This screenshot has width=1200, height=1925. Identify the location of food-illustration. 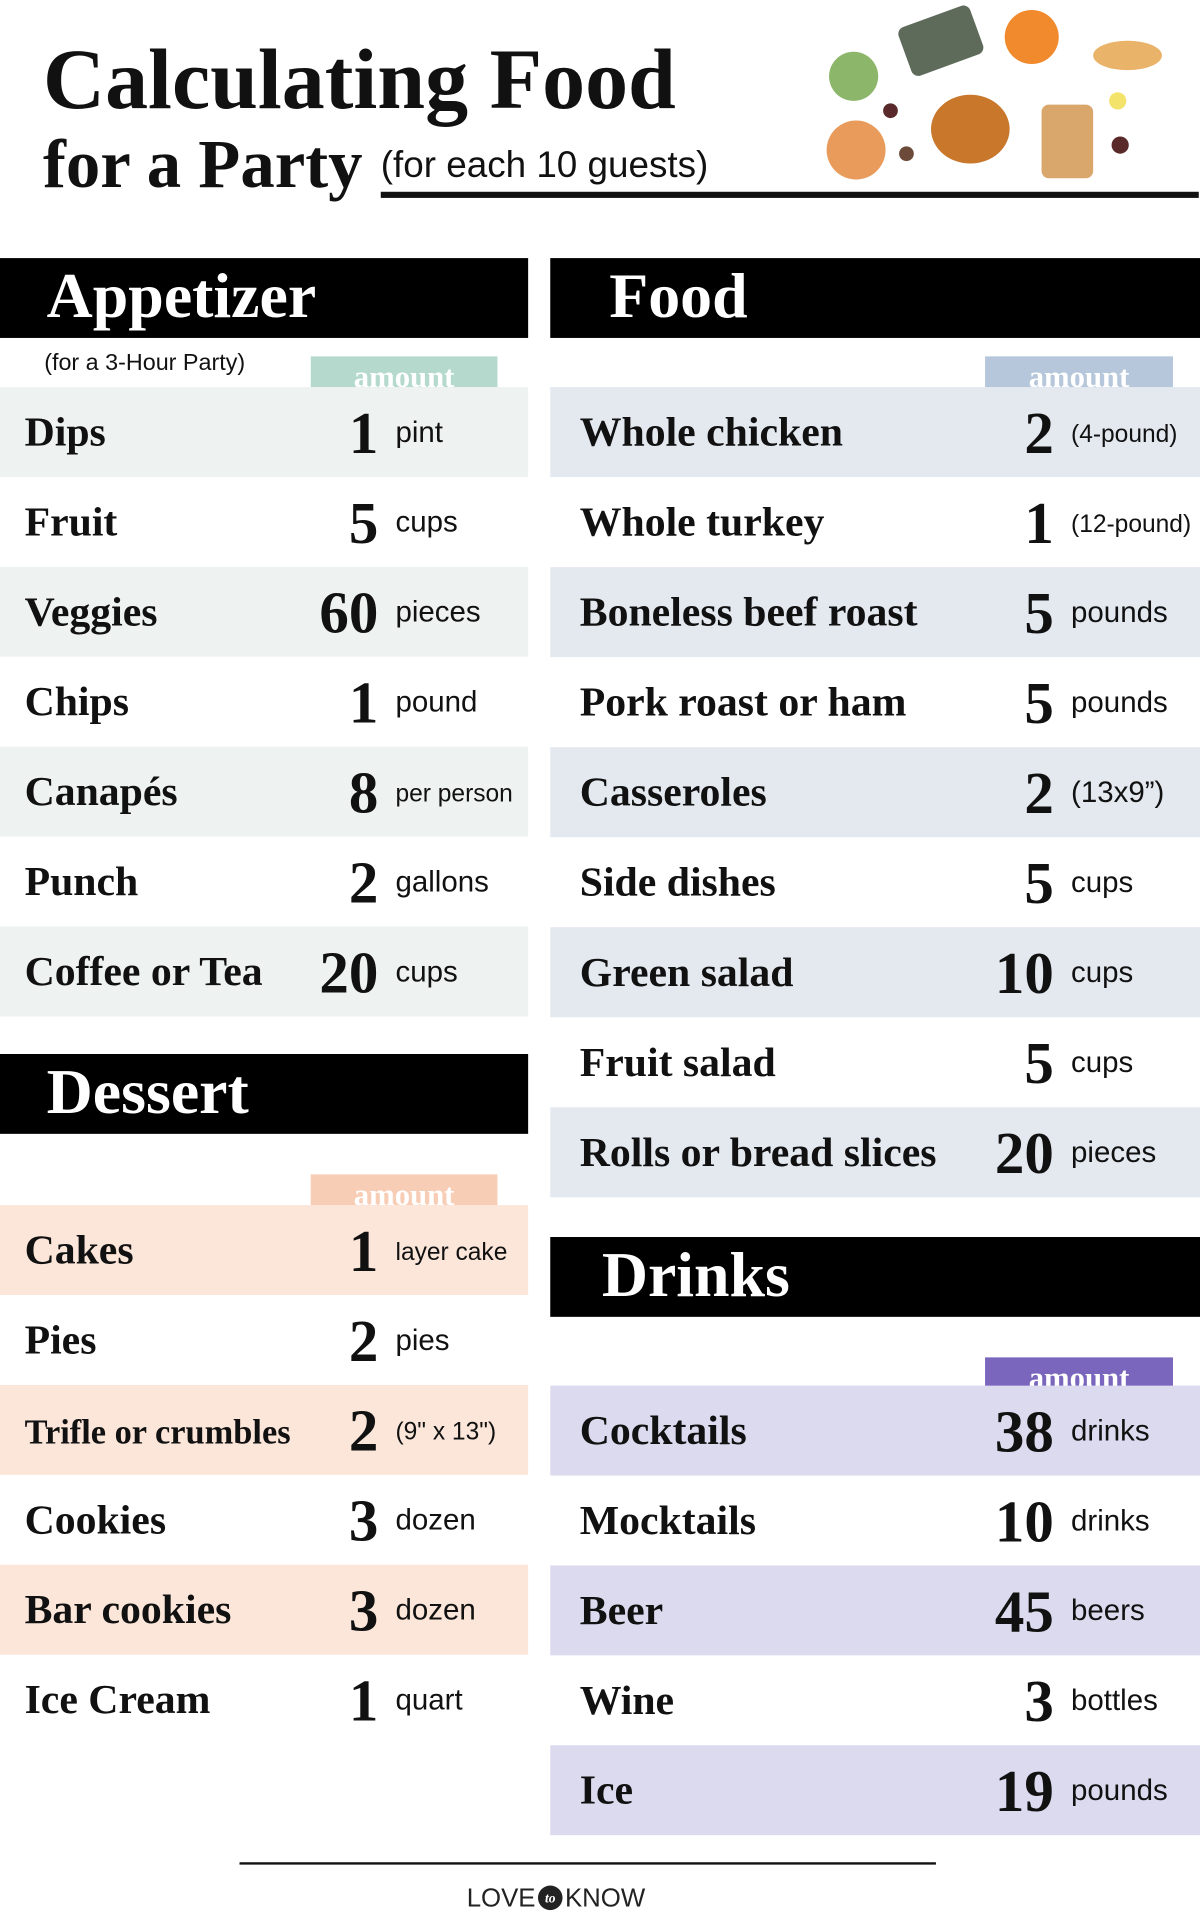
(994, 92).